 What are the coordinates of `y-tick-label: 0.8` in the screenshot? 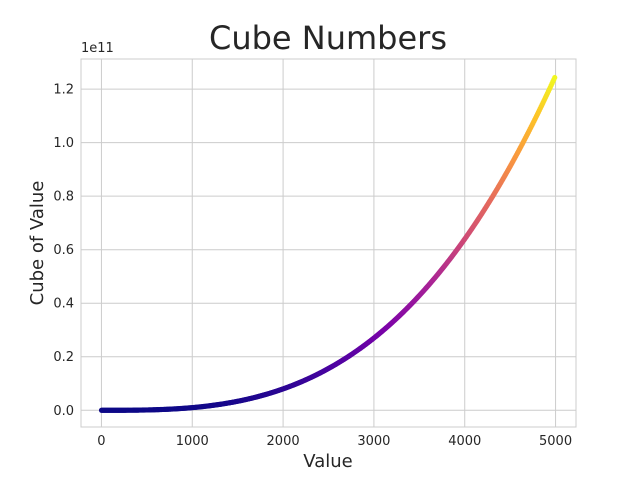 It's located at (63, 197).